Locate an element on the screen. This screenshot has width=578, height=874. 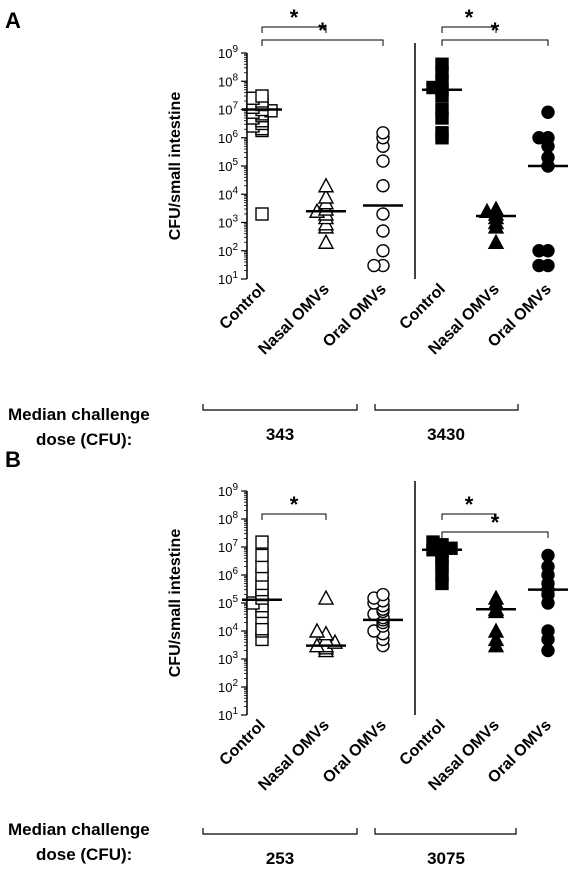
dose-value: 253 is located at coordinates (280, 858).